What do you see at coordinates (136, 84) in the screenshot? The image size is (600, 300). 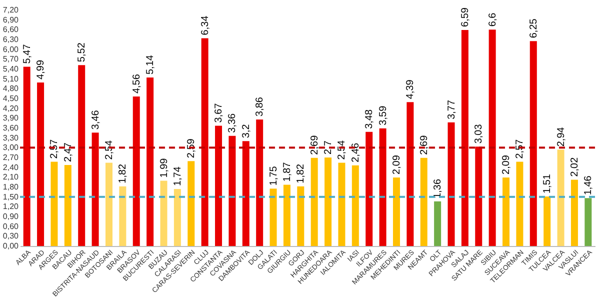 I see `data-label: 4,56` at bounding box center [136, 84].